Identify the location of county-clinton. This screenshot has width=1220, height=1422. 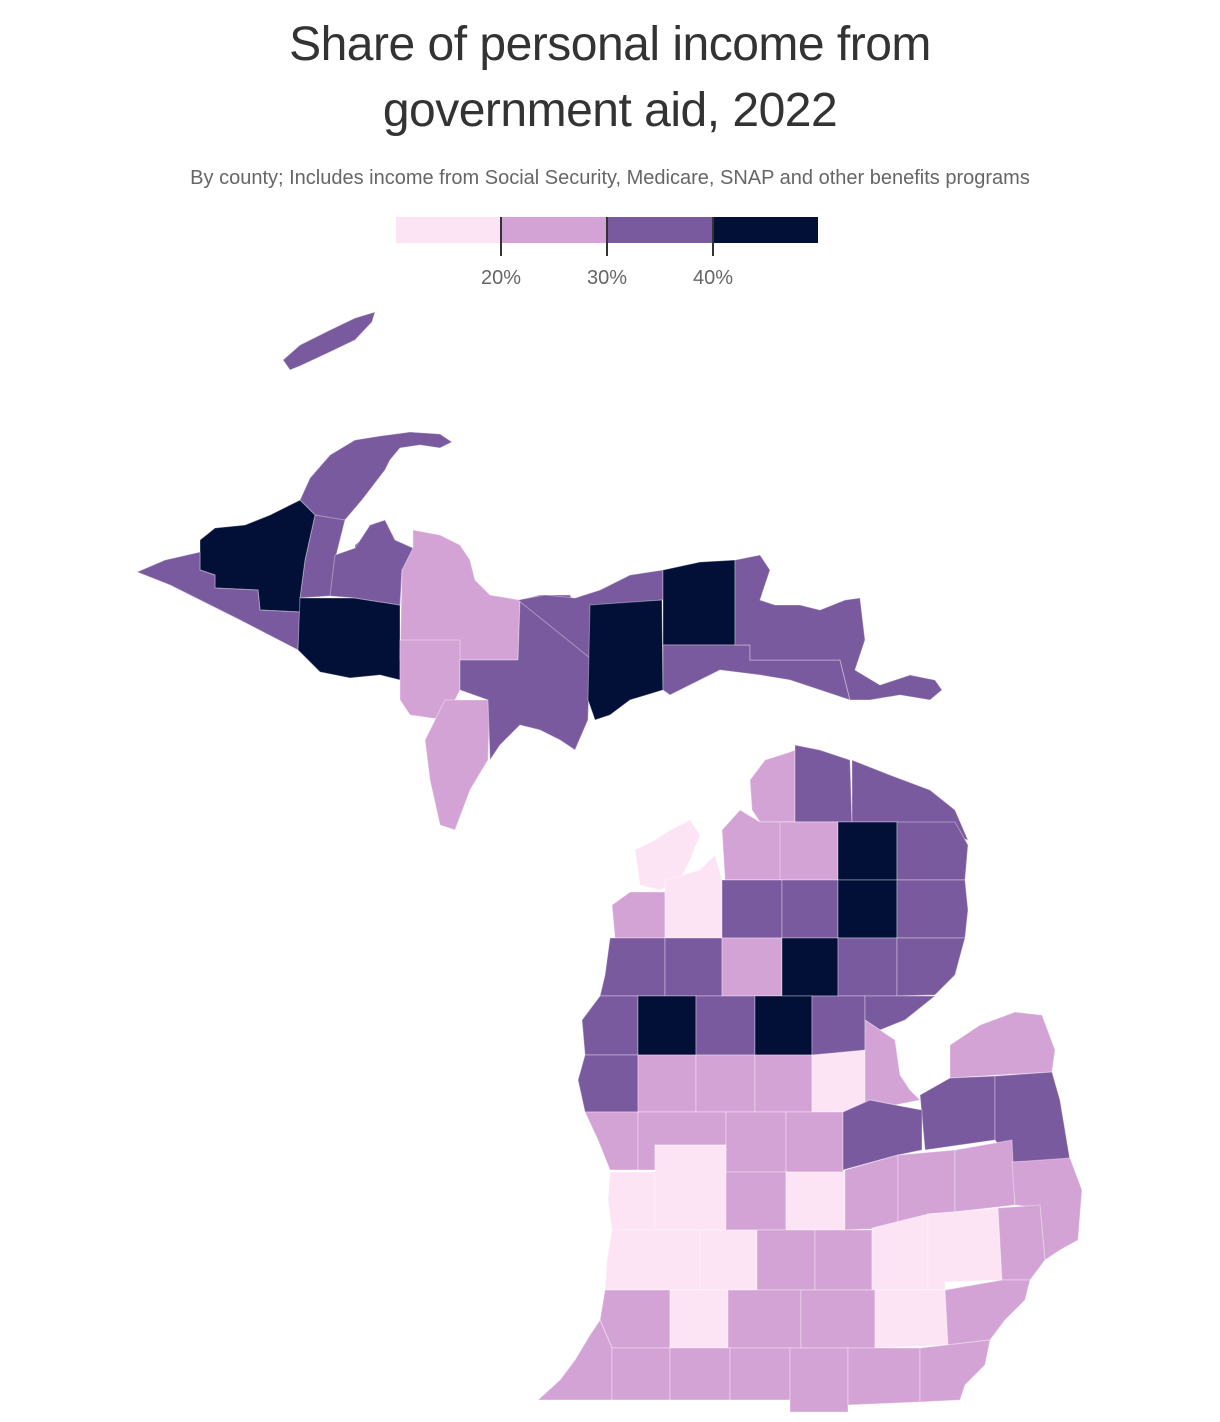
(815, 1201).